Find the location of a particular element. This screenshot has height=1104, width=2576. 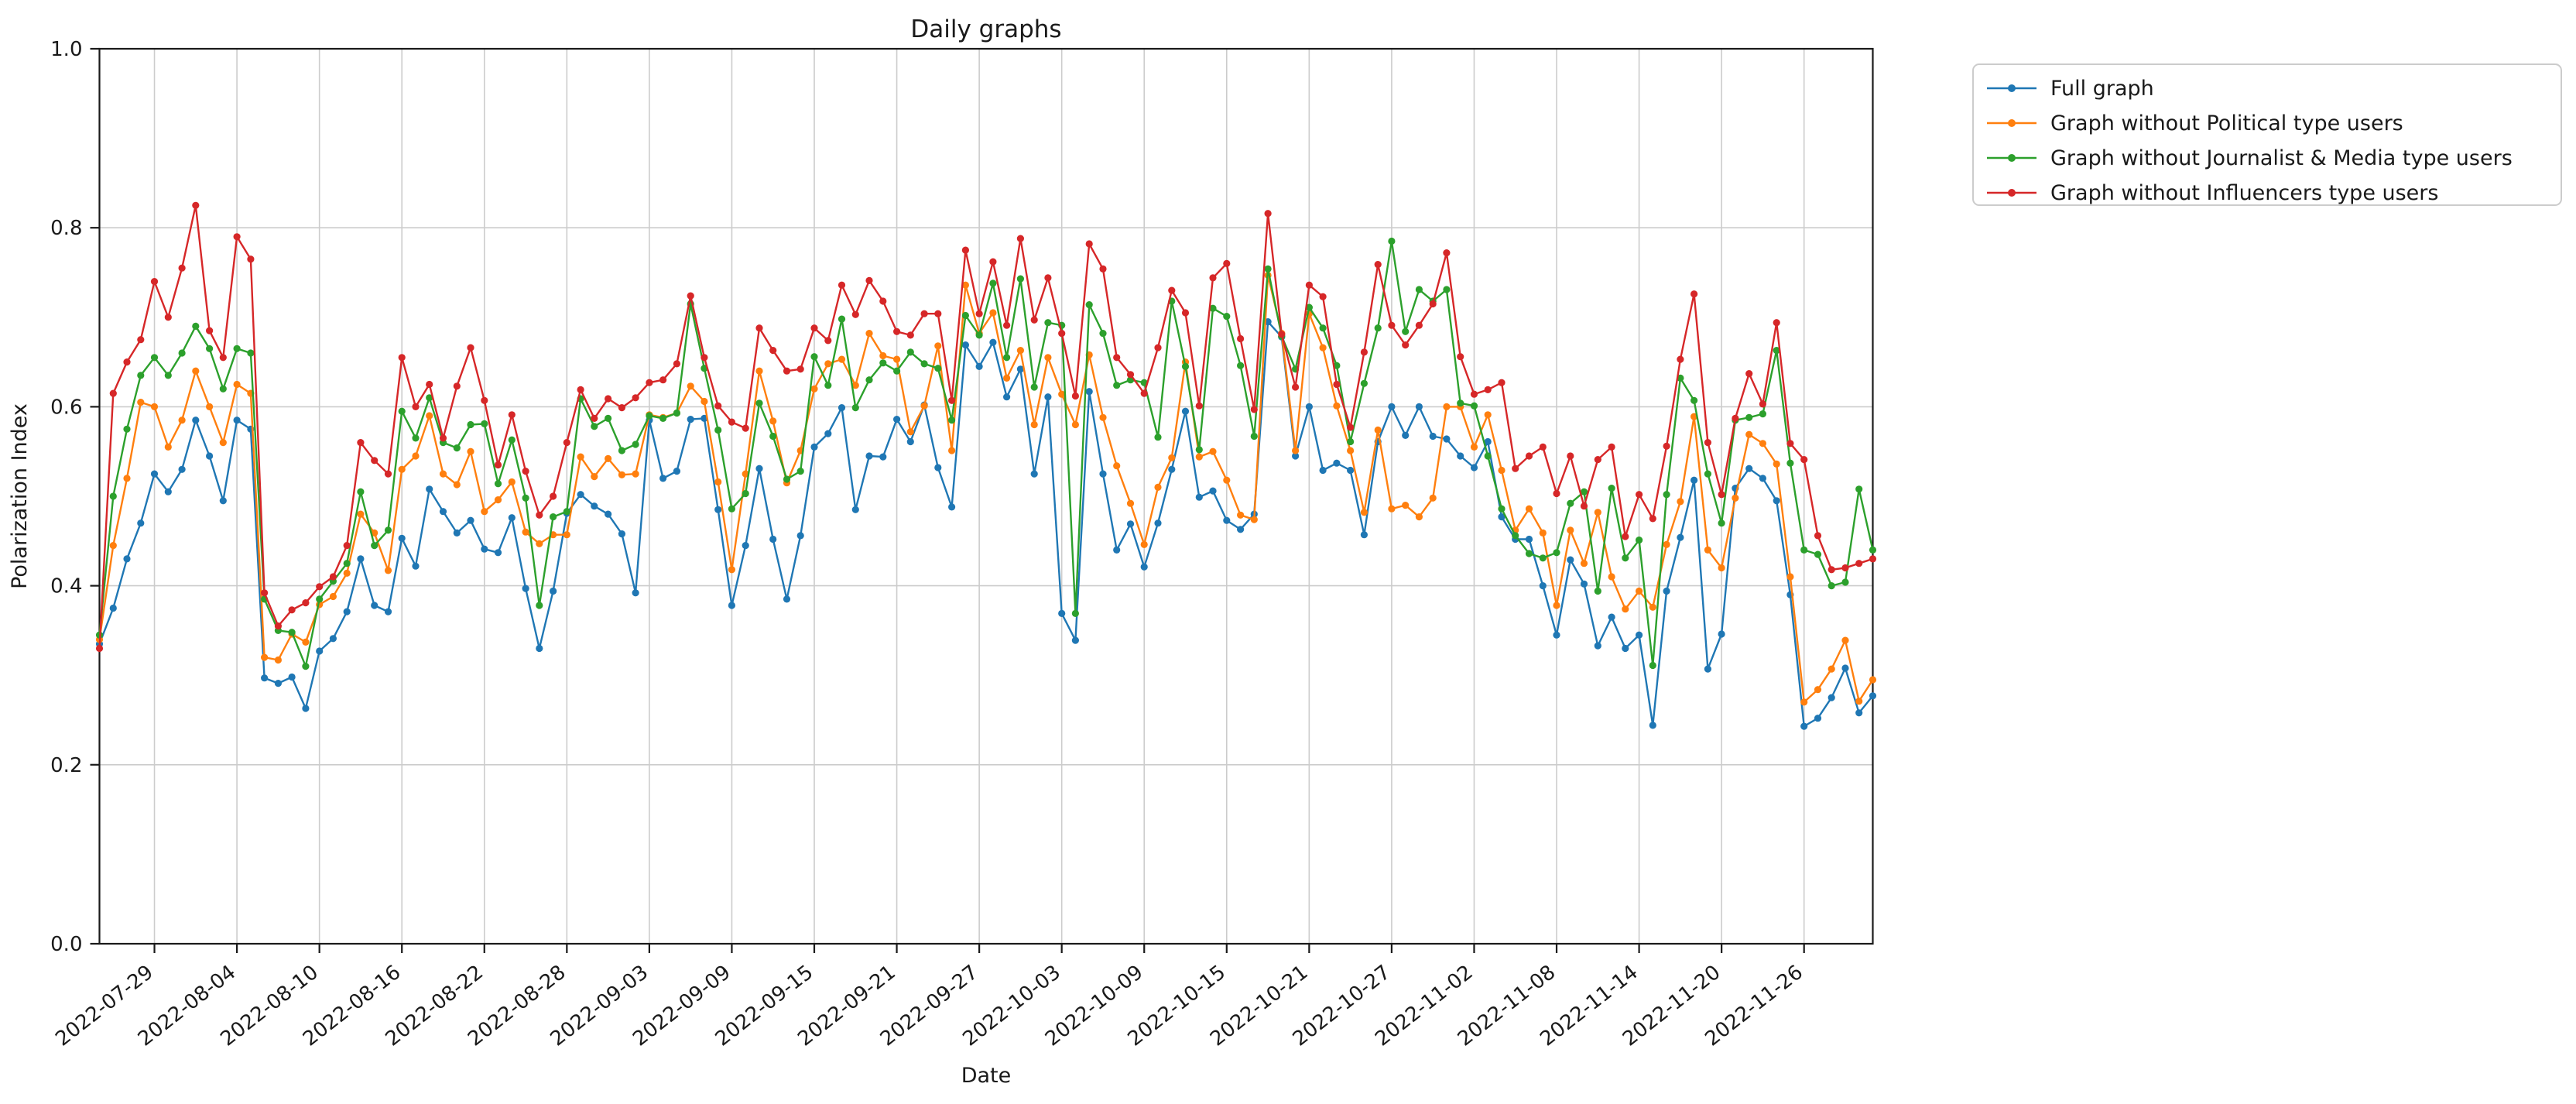

y-tick-label: 0.6 is located at coordinates (66, 408).